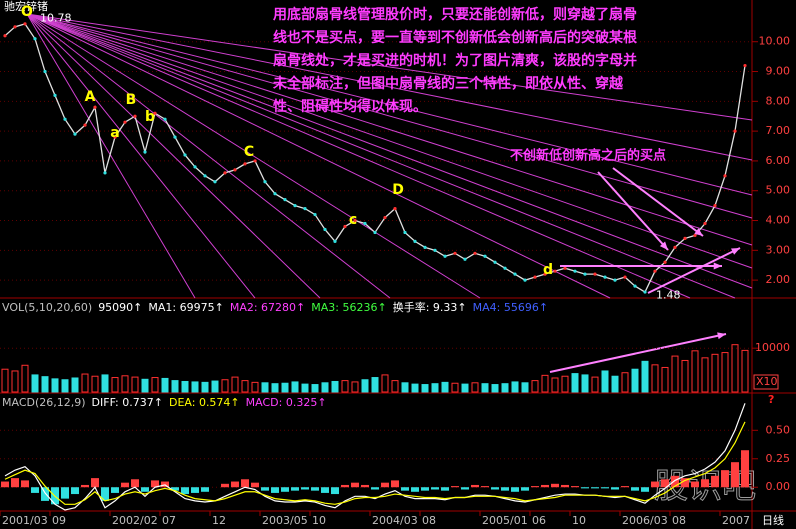 The image size is (796, 529). What do you see at coordinates (778, 249) in the screenshot?
I see `y-tick-label: 3.00` at bounding box center [778, 249].